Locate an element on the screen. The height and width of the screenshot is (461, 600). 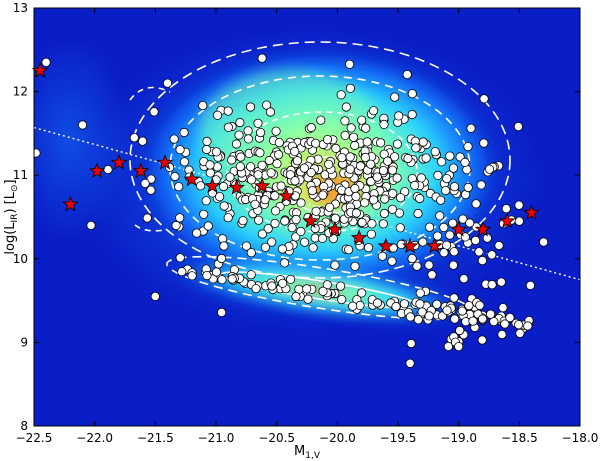
x-tick-label: −20.0 is located at coordinates (337, 438).